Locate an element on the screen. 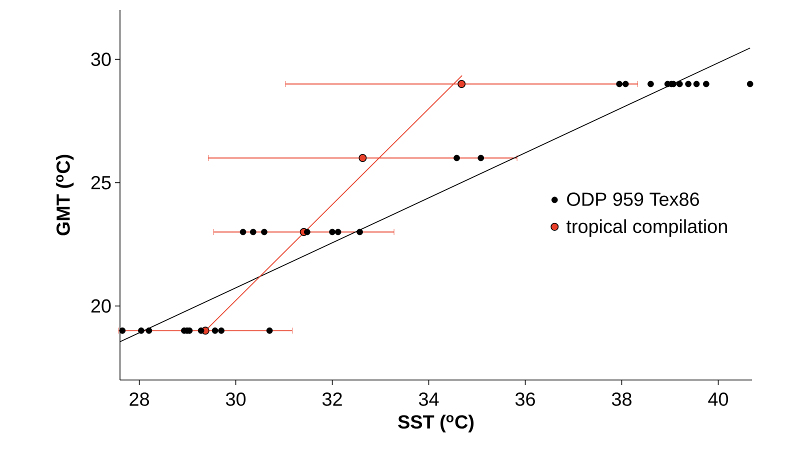  legend-label: ODP 959 Tex86 is located at coordinates (633, 199).